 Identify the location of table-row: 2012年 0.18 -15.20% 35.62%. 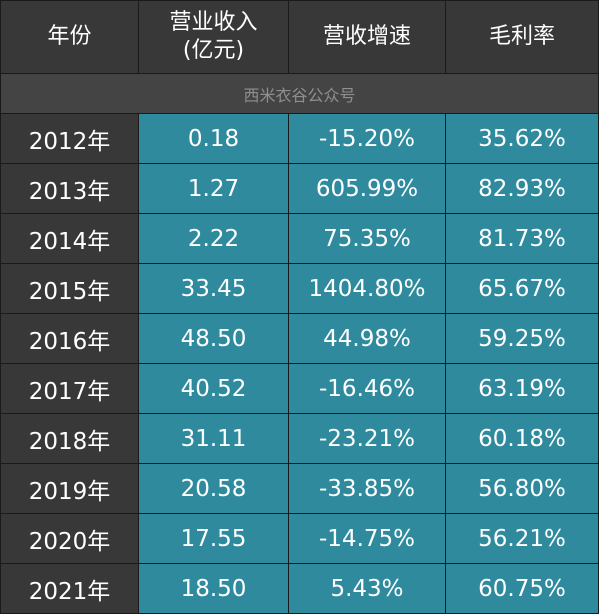
(299, 138).